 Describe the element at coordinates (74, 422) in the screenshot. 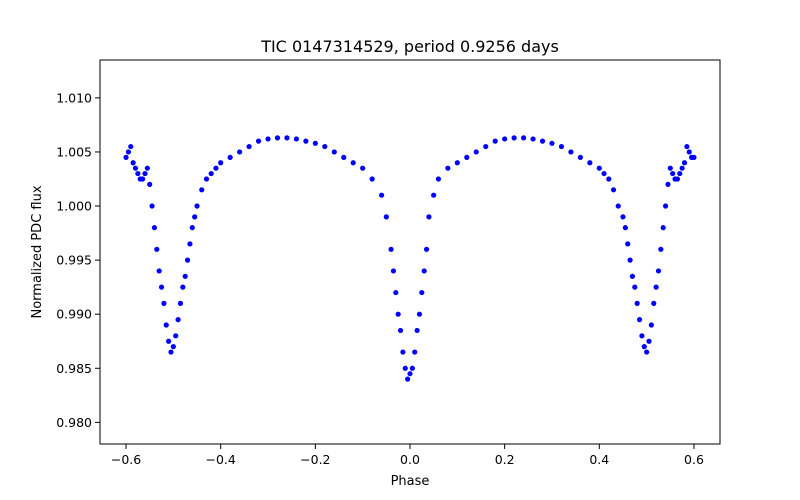

I see `y-tick-label: 0.980` at that location.